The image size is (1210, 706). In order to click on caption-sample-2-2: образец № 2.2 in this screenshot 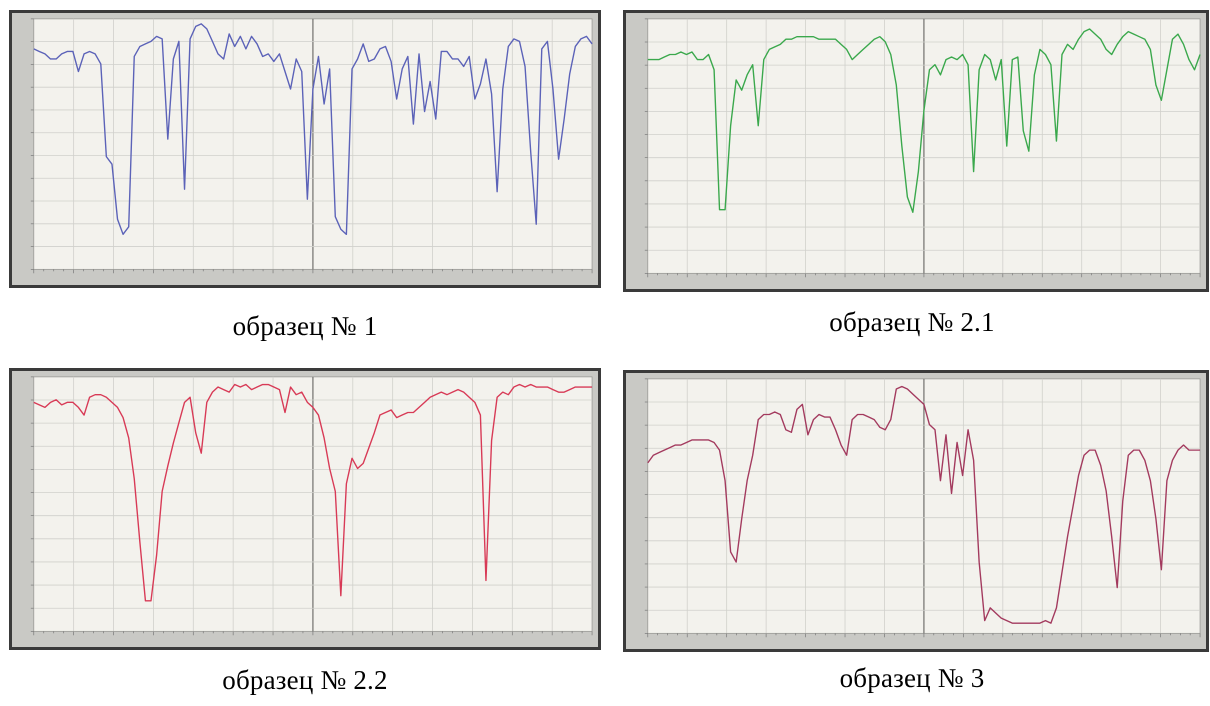, I will do `click(305, 680)`.